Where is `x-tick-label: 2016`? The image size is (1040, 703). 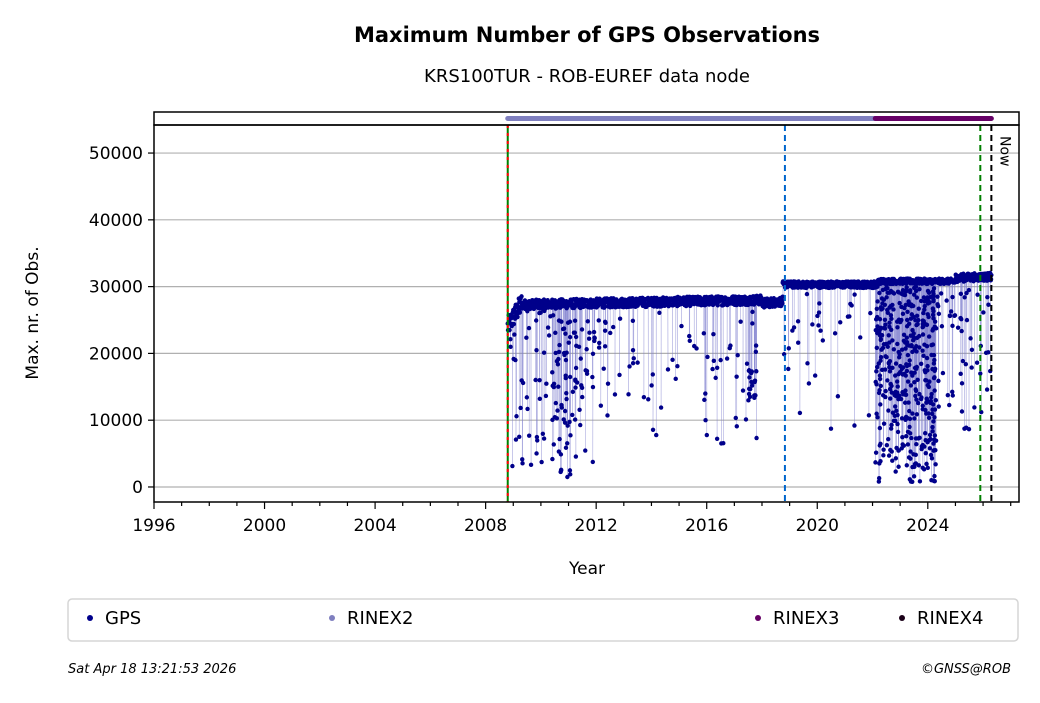
x-tick-label: 2016 is located at coordinates (706, 526).